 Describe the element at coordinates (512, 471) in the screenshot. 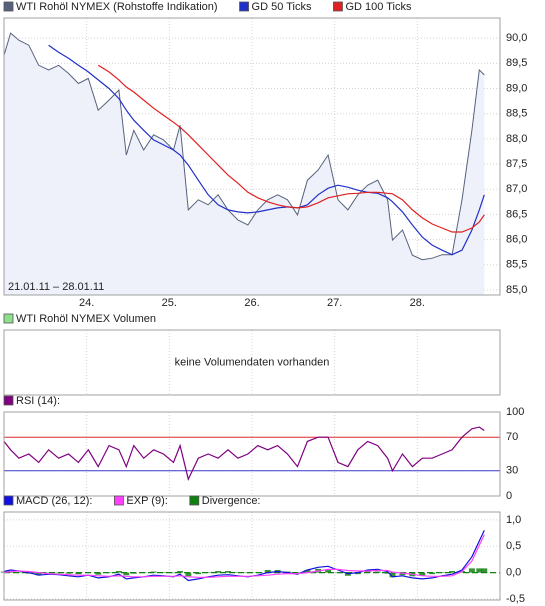

I see `y-tick-label: 30` at that location.